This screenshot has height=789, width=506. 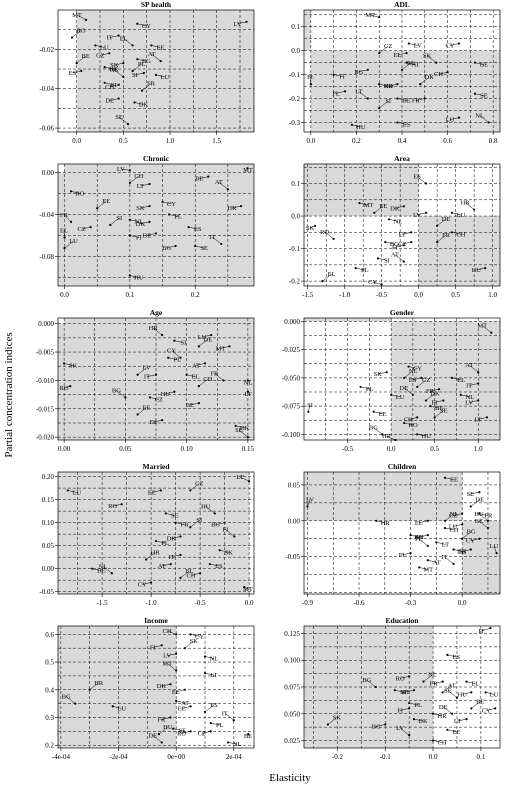 What do you see at coordinates (402, 466) in the screenshot?
I see `panel-title: Children` at bounding box center [402, 466].